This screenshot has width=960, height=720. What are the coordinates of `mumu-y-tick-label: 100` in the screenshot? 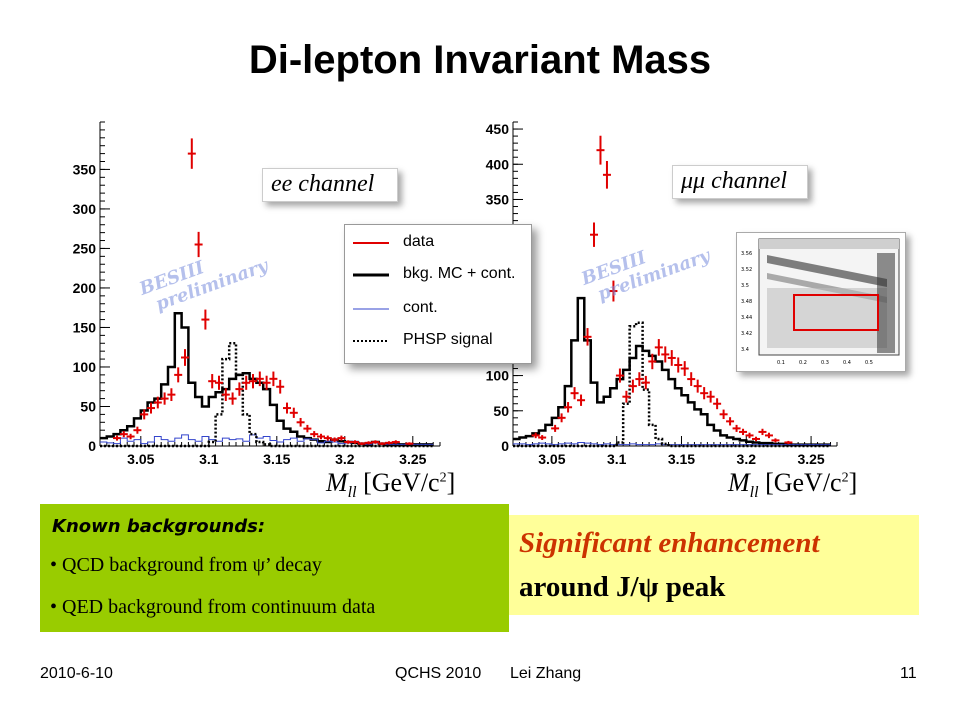 It's located at (498, 376).